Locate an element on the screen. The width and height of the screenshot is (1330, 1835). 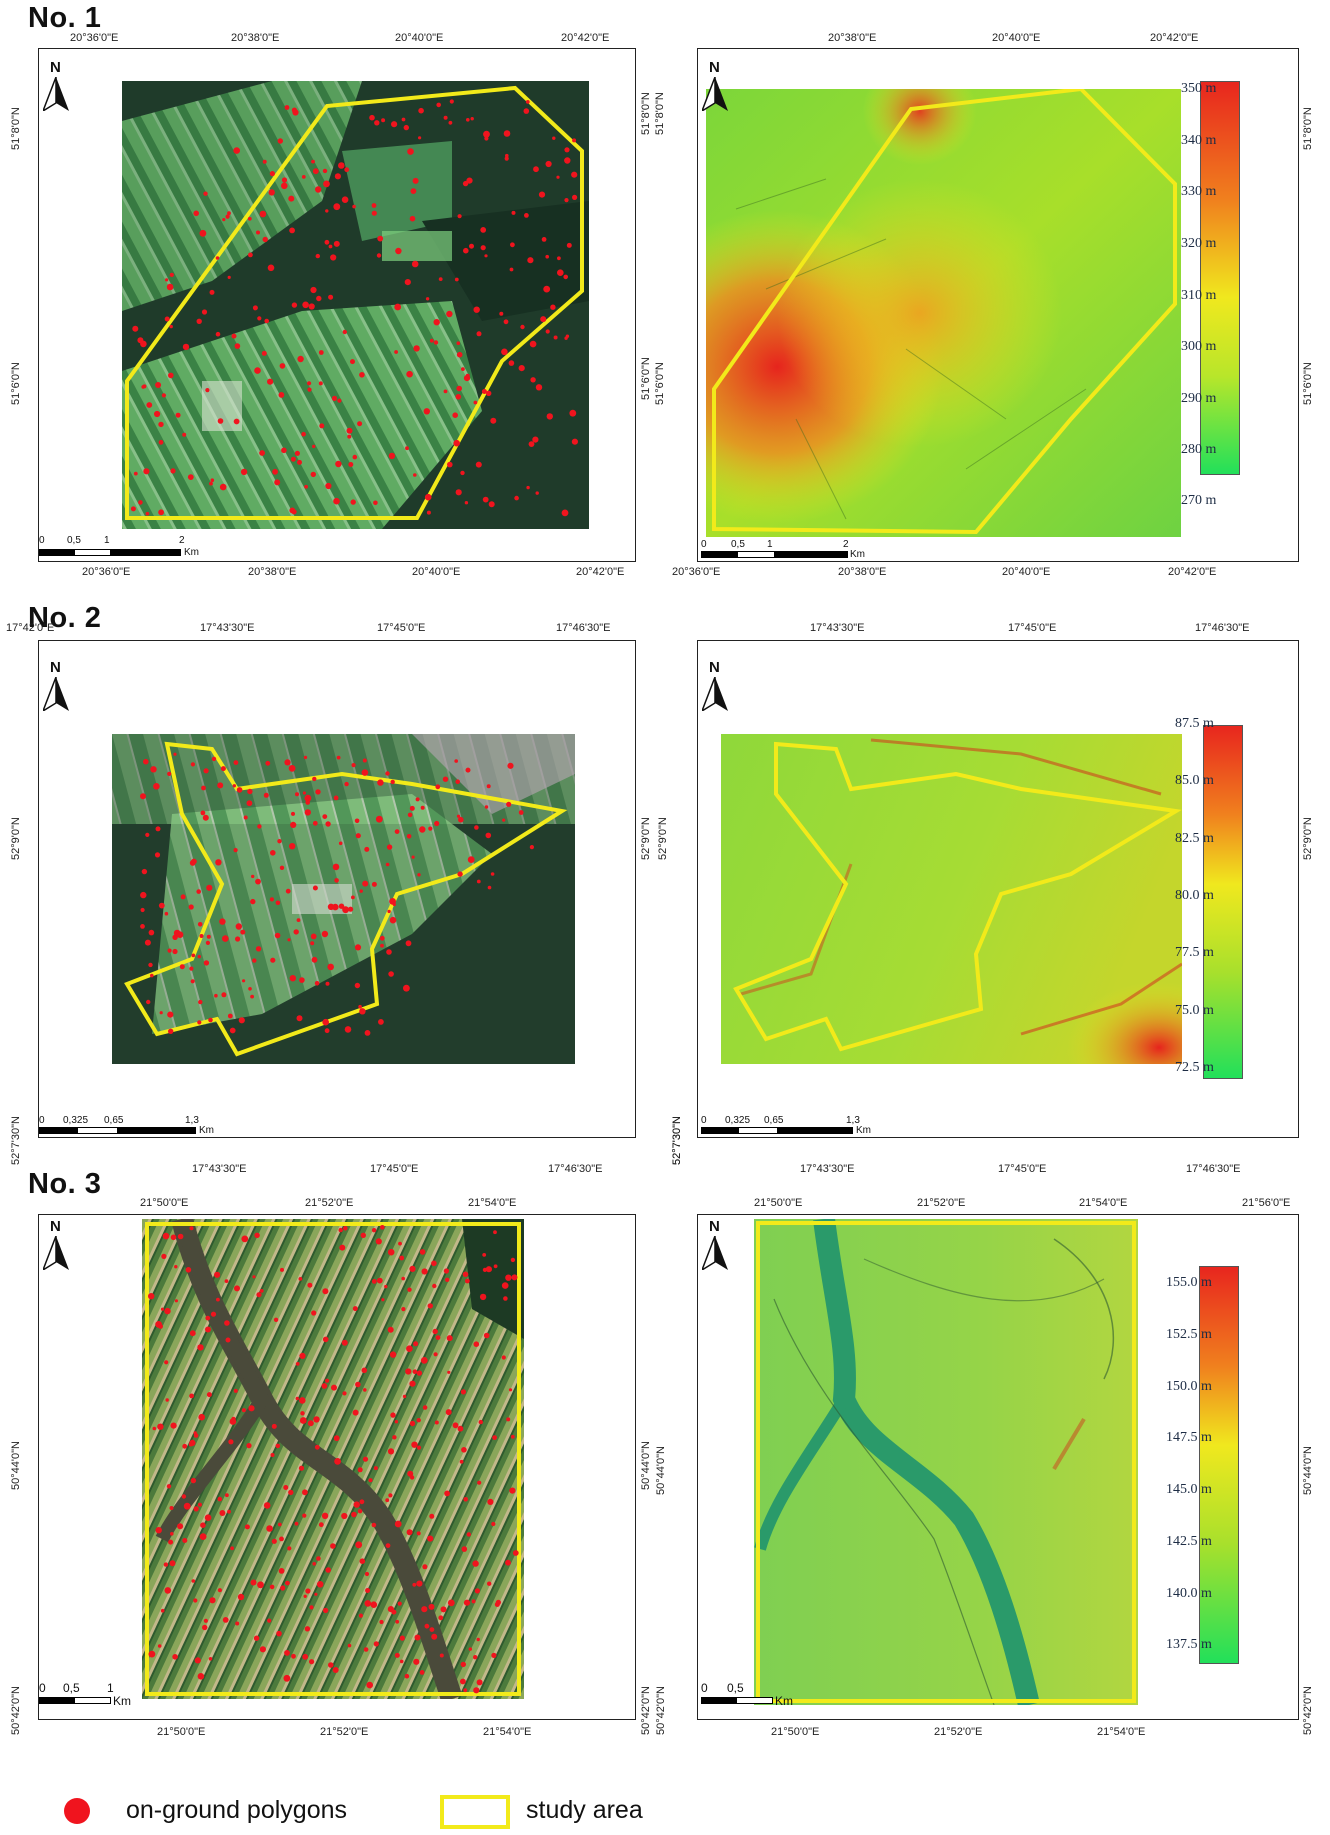
legend-label-polygons: on-ground polygons is located at coordinates (236, 1810).